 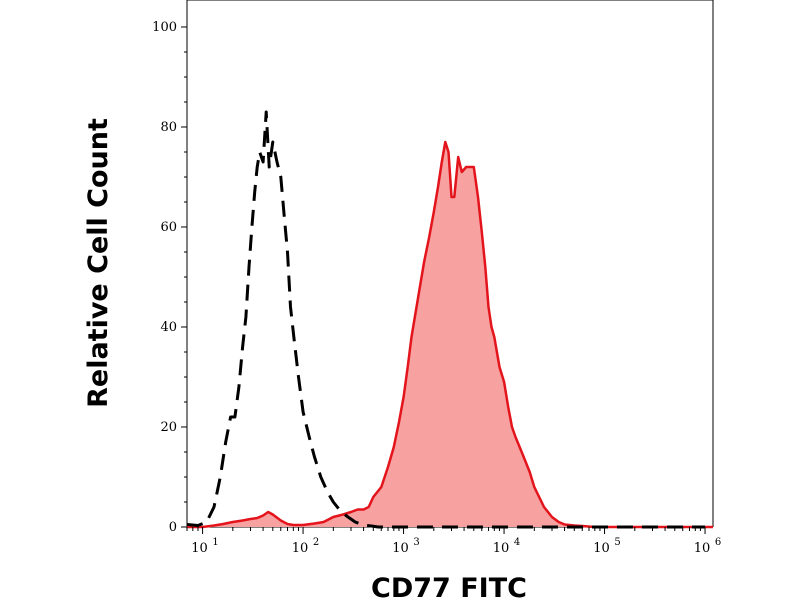 I want to click on y-tick-label: 0, so click(x=173, y=527).